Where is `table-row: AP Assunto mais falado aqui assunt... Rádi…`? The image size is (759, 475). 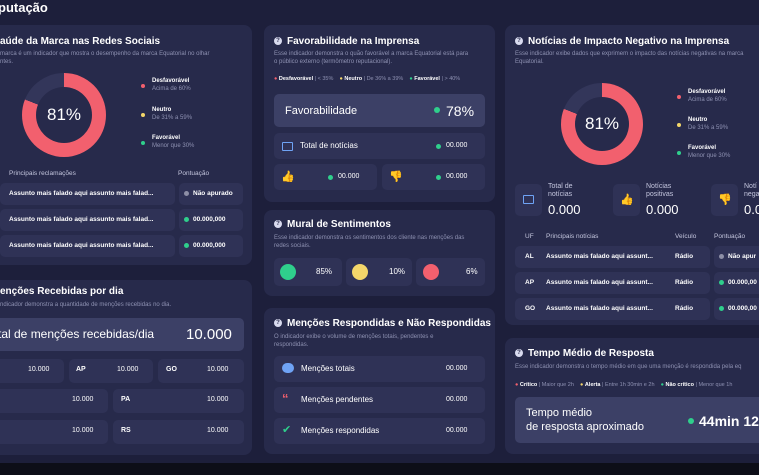
table-row: AP Assunto mais falado aqui assunt... Rádi… is located at coordinates (612, 283).